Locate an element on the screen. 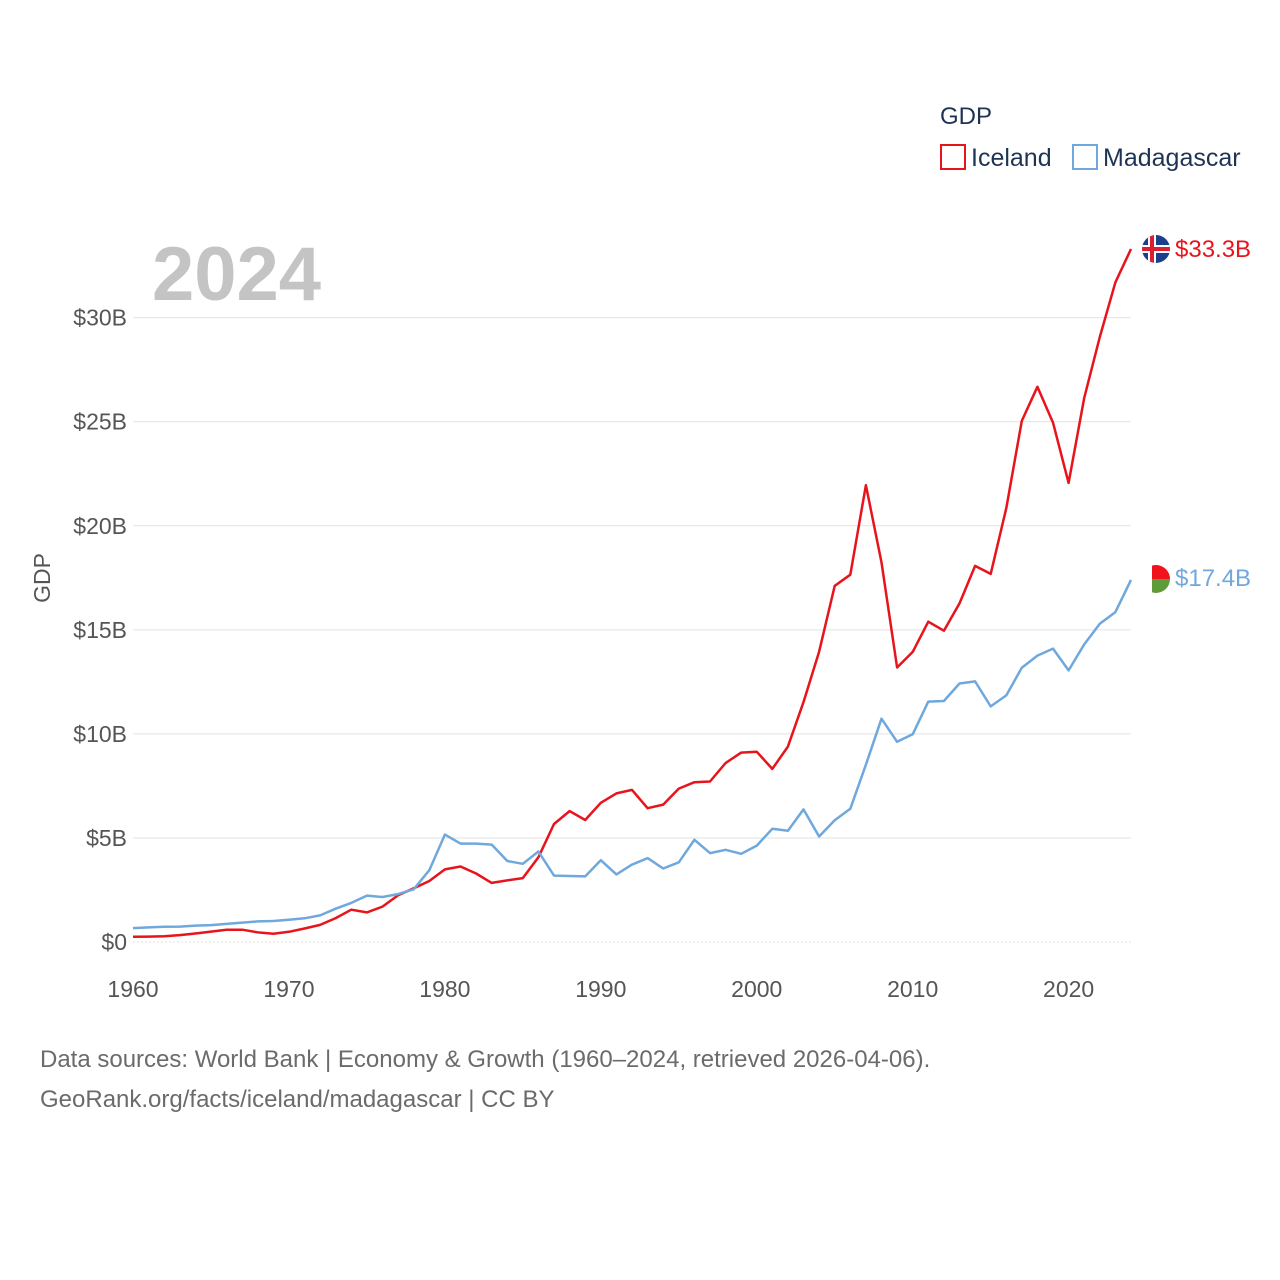  madagascar-flag-icon is located at coordinates (1156, 579).